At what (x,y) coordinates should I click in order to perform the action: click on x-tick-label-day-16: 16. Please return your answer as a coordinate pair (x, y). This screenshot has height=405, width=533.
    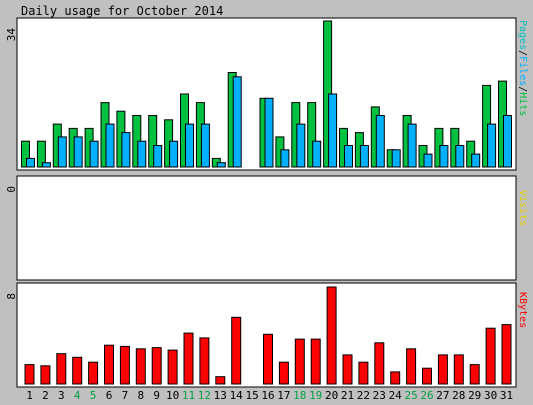
    Looking at the image, I should click on (267, 395).